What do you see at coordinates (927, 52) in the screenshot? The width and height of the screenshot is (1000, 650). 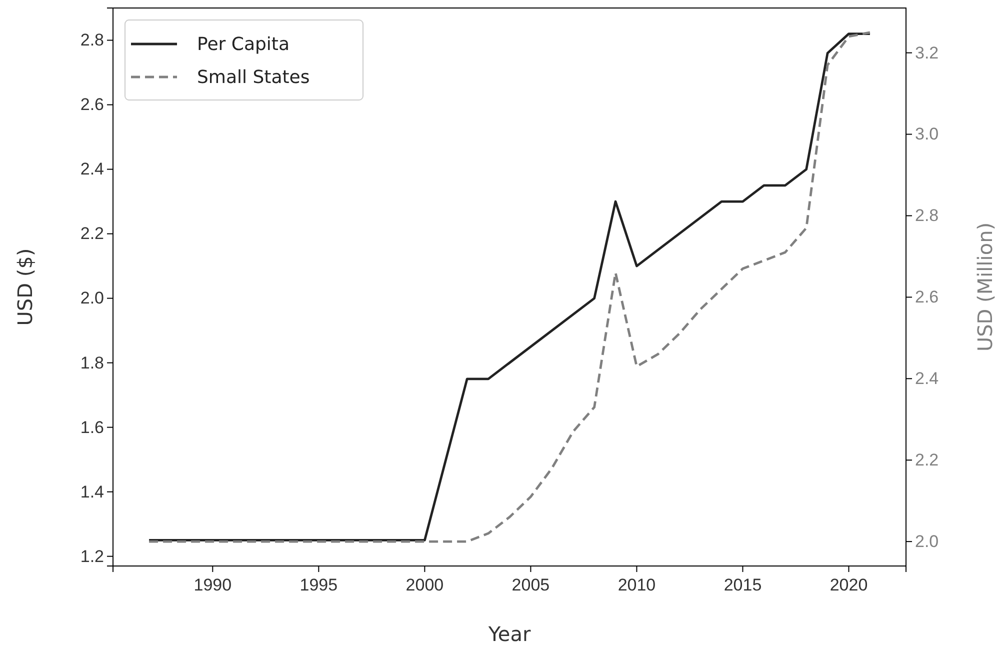 I see `y2-tick-label: 3.2` at bounding box center [927, 52].